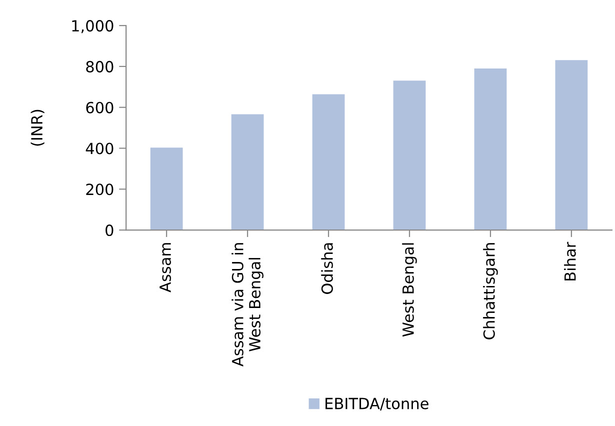 The image size is (615, 426). What do you see at coordinates (100, 66) in the screenshot?
I see `y-tick-label: 800` at bounding box center [100, 66].